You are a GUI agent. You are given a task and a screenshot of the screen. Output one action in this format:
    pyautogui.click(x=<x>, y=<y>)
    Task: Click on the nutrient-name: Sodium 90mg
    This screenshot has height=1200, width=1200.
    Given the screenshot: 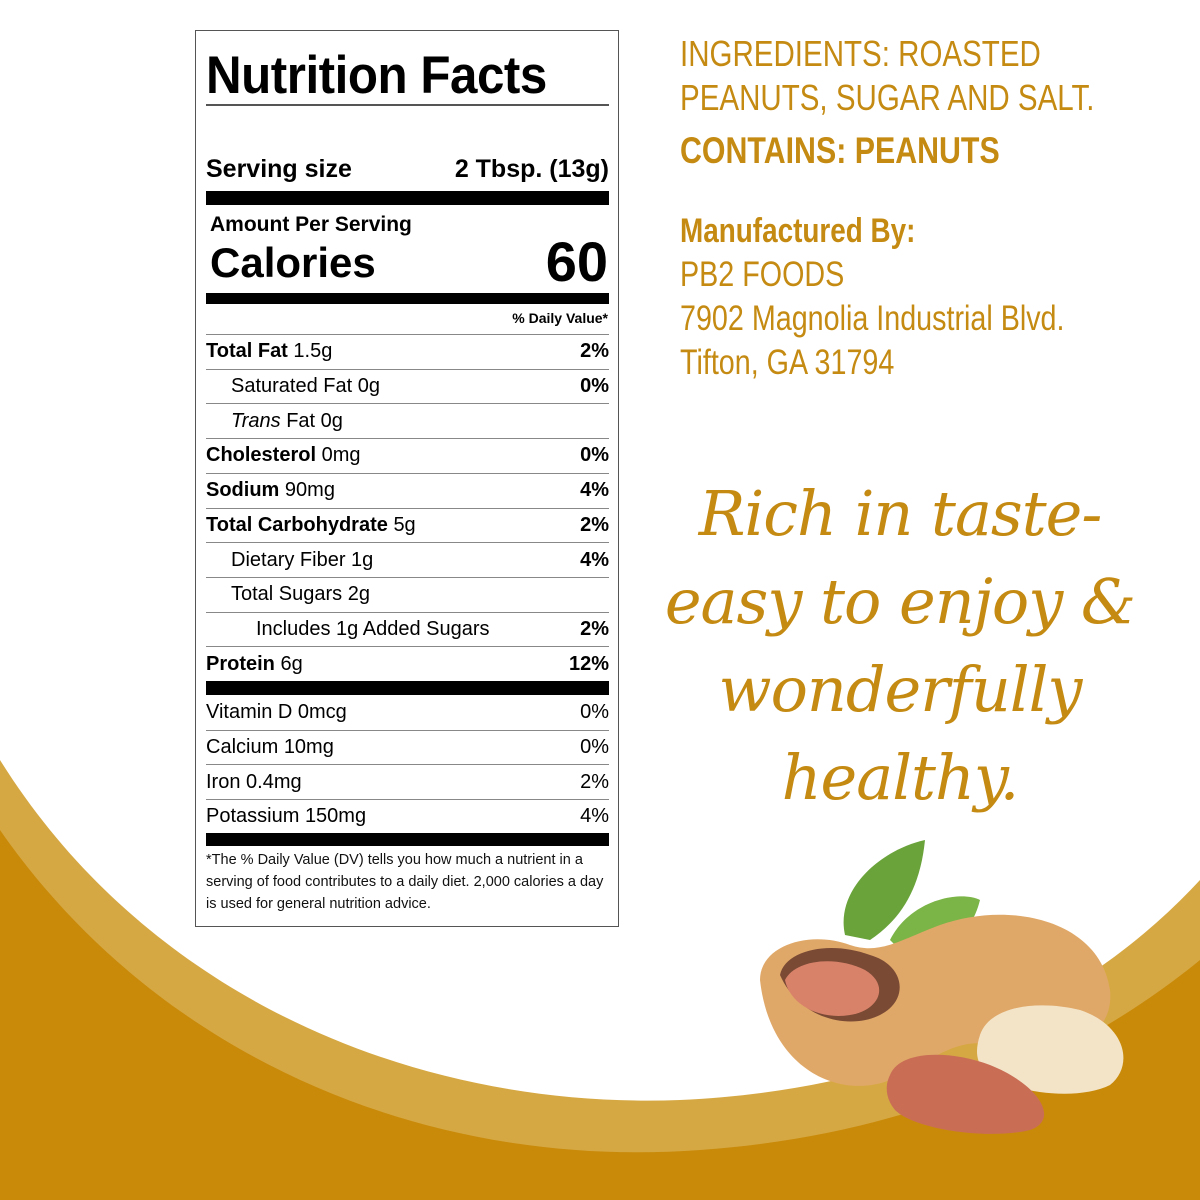 What is the action you would take?
    pyautogui.click(x=270, y=490)
    